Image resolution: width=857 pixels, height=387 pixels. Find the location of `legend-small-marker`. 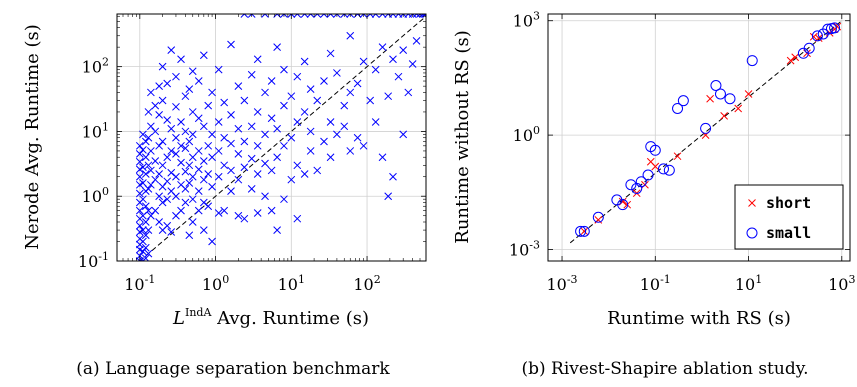

legend-small-marker is located at coordinates (752, 233).